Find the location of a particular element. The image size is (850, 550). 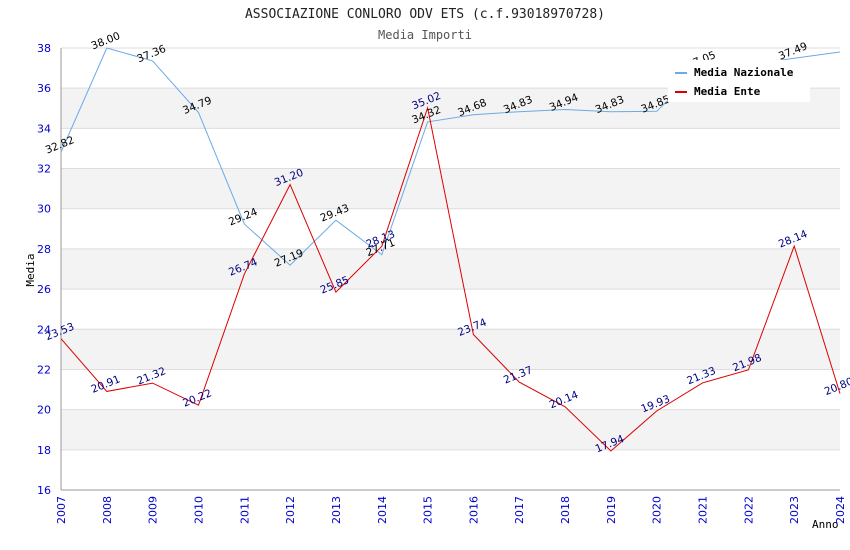

x-tick-label: 2022 is located at coordinates (748, 510).